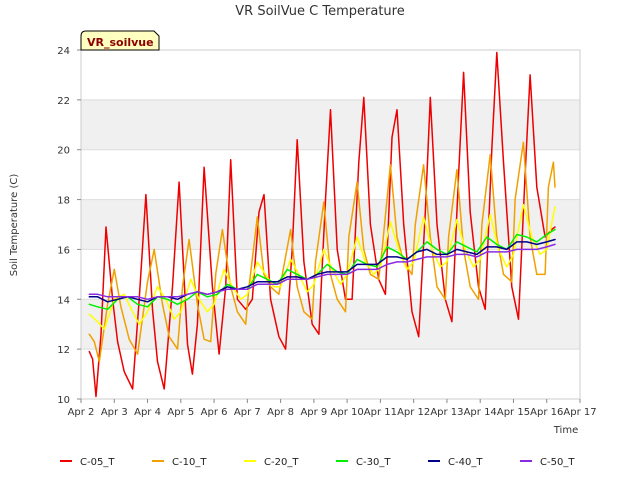  I want to click on station-badge-text: VR_soilvue, so click(120, 42).